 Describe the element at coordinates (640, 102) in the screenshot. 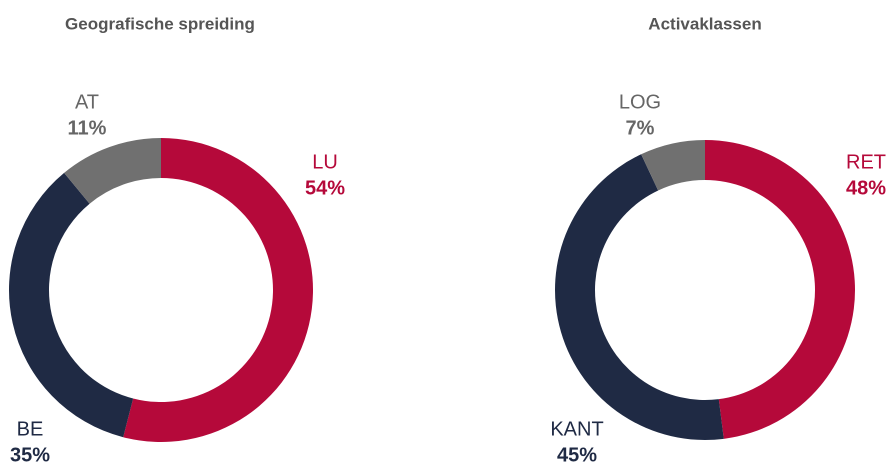

I see `segment-label: LOG` at that location.